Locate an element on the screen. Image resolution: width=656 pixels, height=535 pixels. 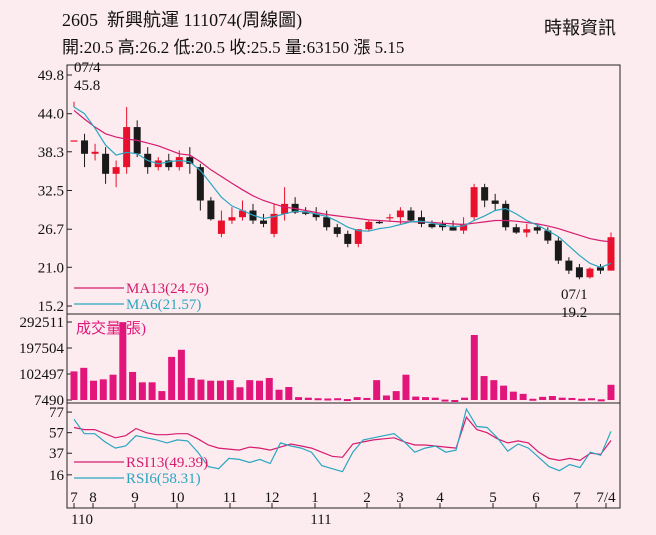
price-change: 漲 5.15 is located at coordinates (379, 47).